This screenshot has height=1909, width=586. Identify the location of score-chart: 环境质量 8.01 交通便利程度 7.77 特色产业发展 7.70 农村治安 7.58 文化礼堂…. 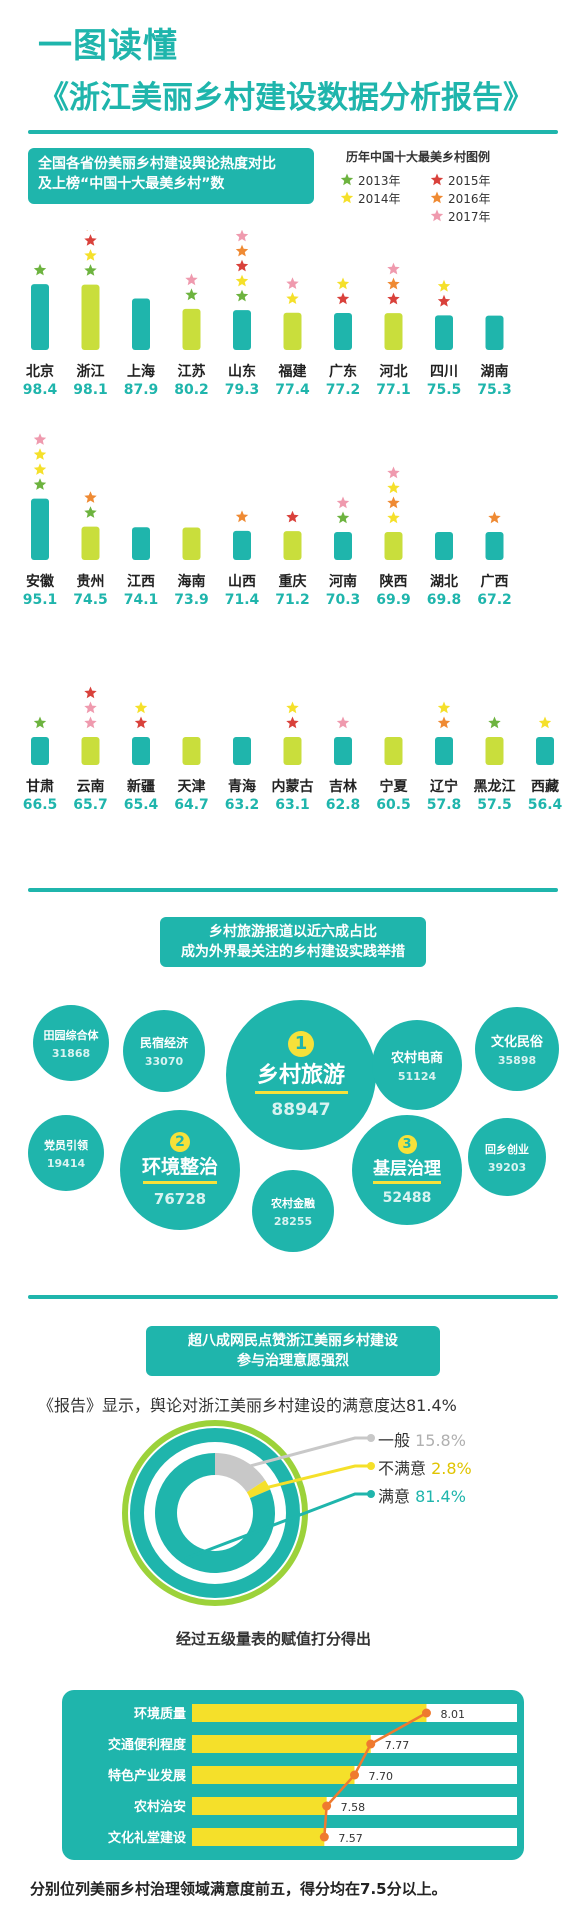
(312, 1775).